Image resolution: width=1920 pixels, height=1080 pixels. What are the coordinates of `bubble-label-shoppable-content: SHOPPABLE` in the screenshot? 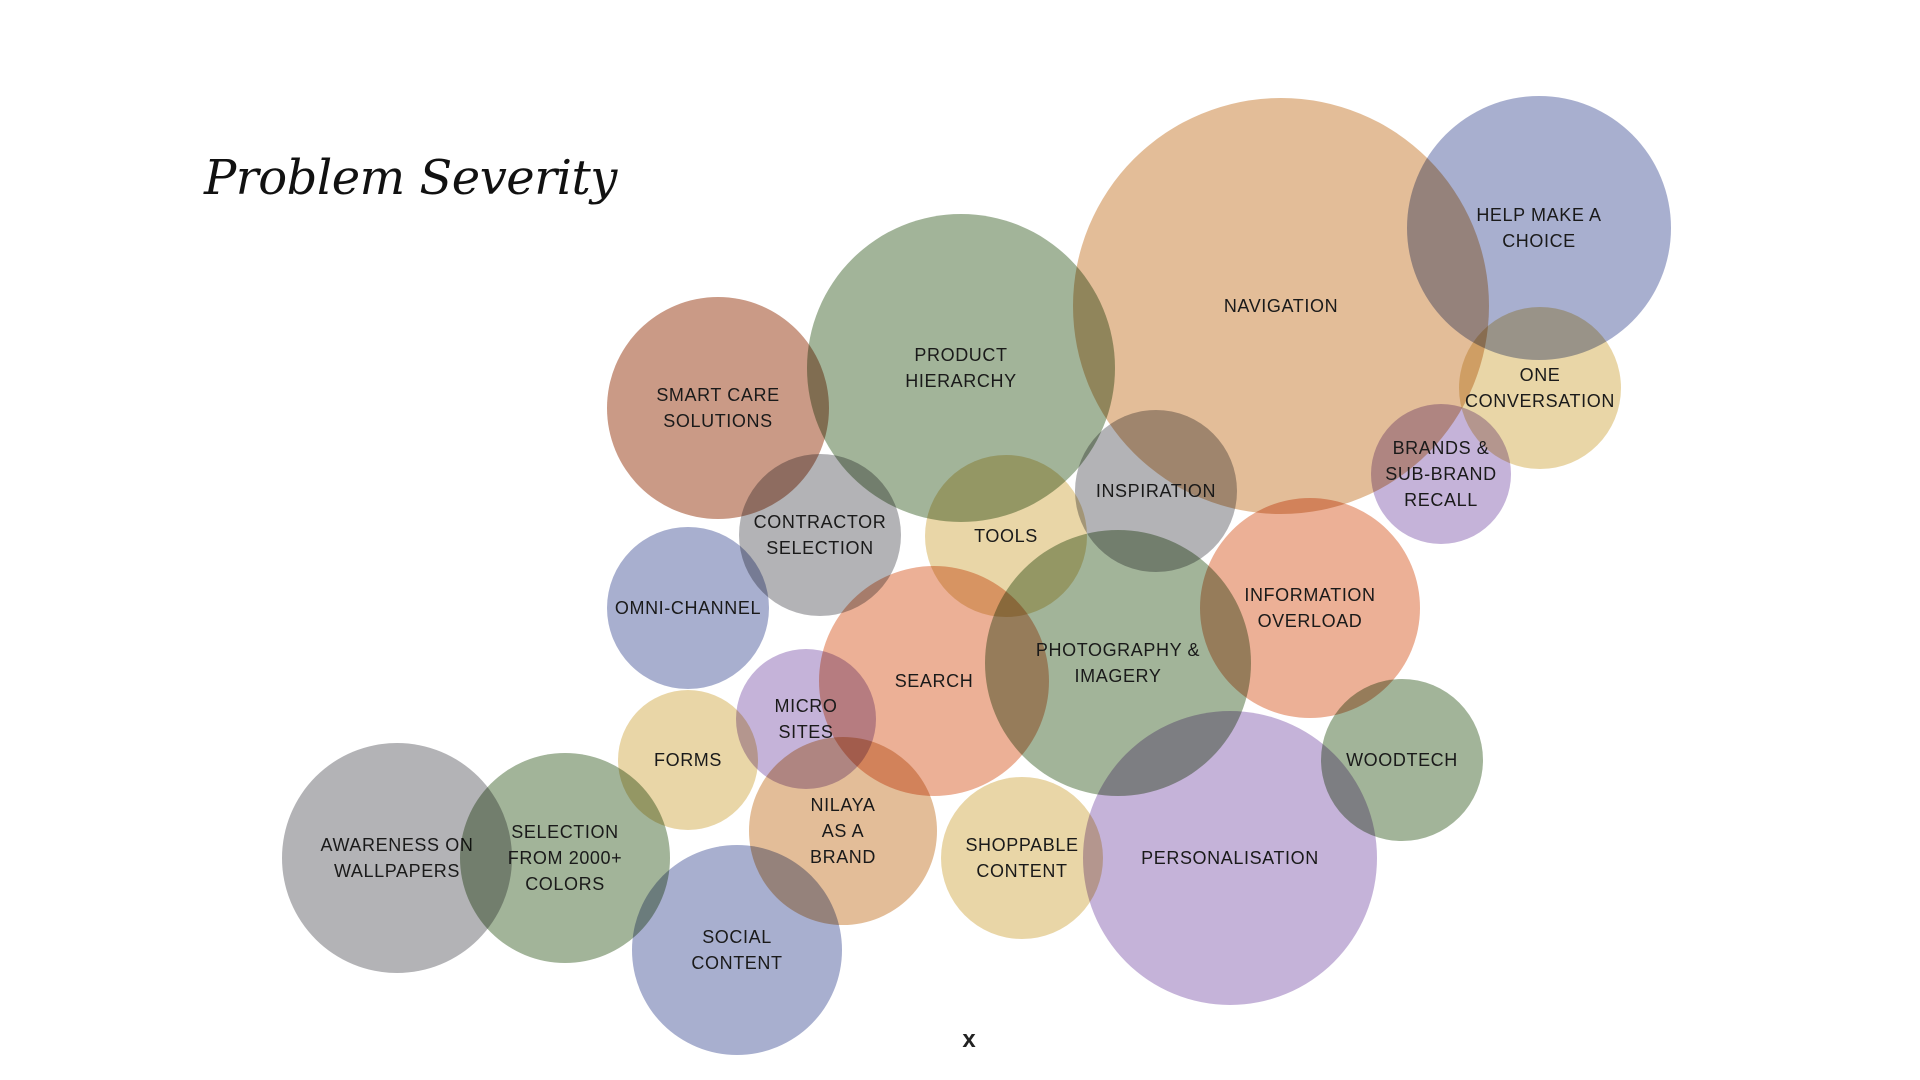 It's located at (1021, 845).